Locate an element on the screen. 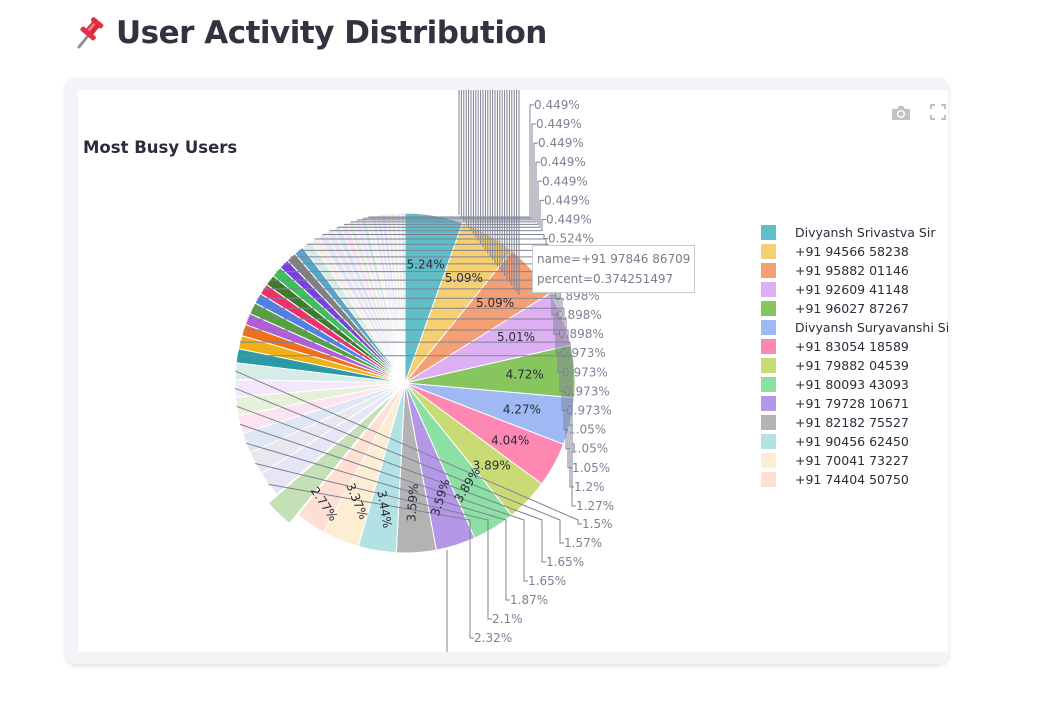 This screenshot has height=716, width=1038. legend-label: +91 95882 01146 is located at coordinates (852, 270).